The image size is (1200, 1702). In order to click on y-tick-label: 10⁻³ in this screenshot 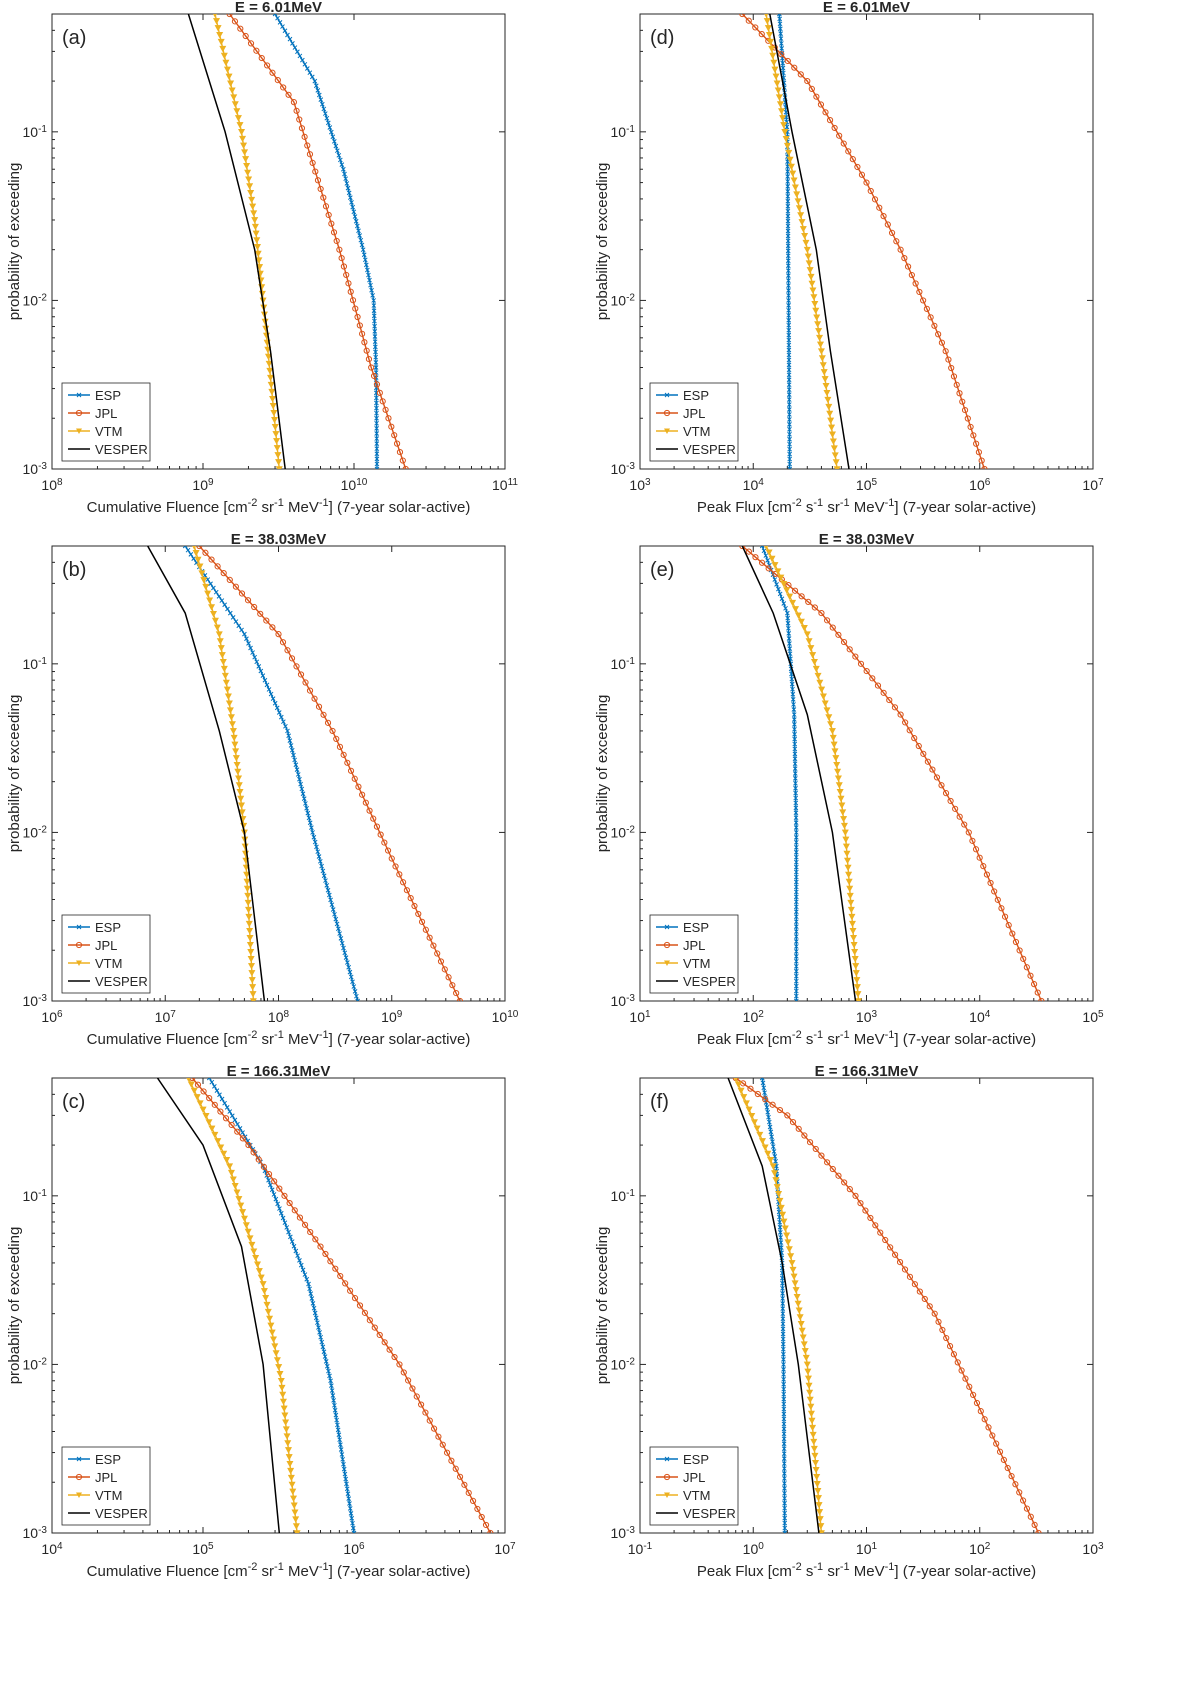, I will do `click(35, 1533)`.